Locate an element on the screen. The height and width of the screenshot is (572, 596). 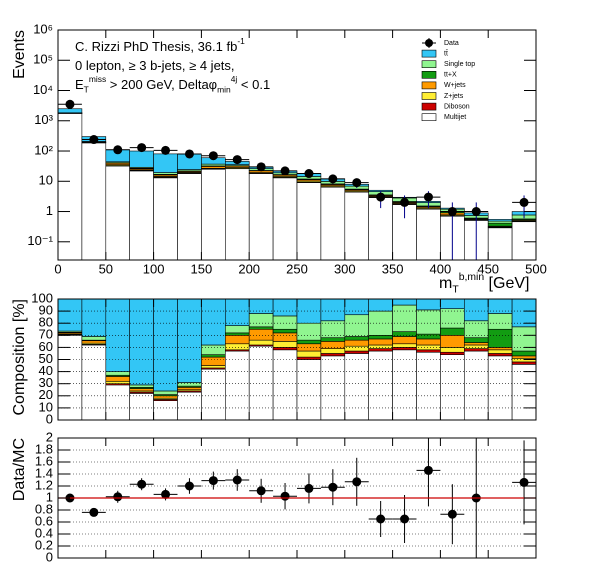
label-part: E is located at coordinates (79, 84).